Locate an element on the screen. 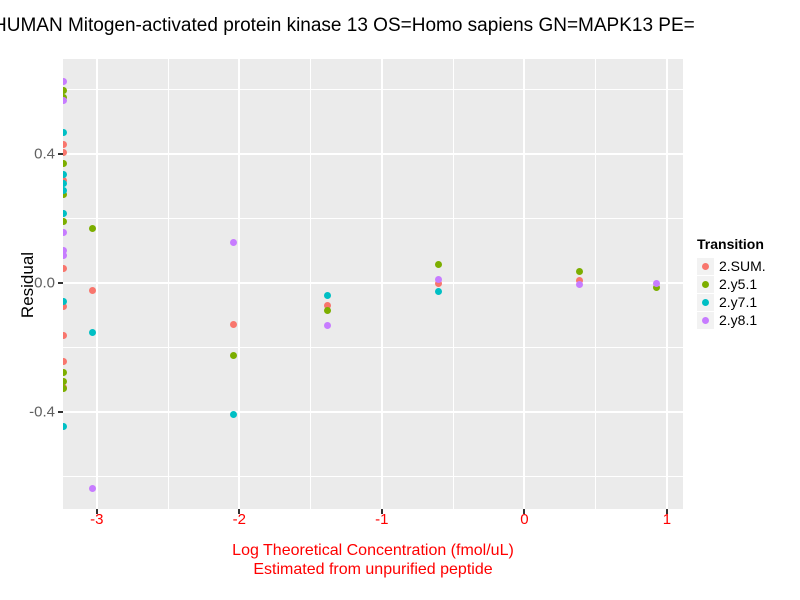  legend-item-label: 2.y5.1 is located at coordinates (738, 284).